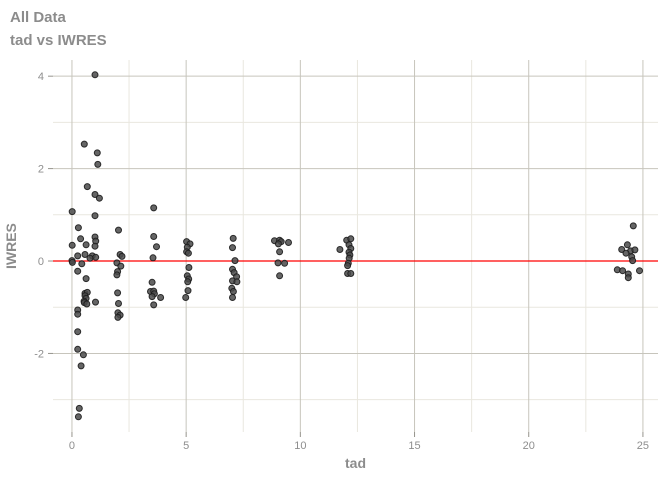 Image resolution: width=672 pixels, height=480 pixels. I want to click on y-tick-label: -2, so click(39, 354).